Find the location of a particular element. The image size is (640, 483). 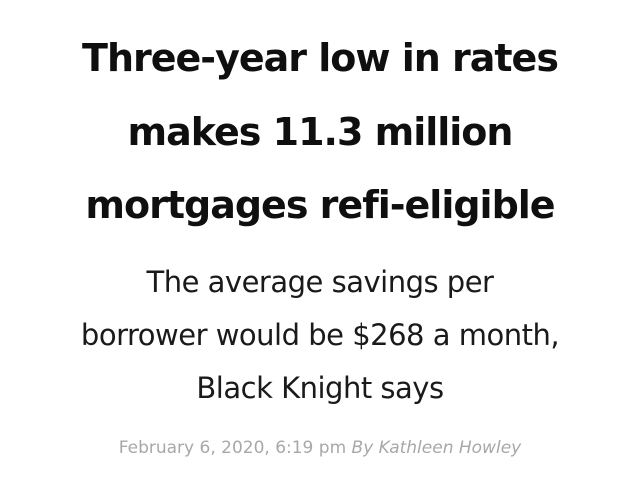

headline-line: Three-year low in rates is located at coordinates (320, 58).